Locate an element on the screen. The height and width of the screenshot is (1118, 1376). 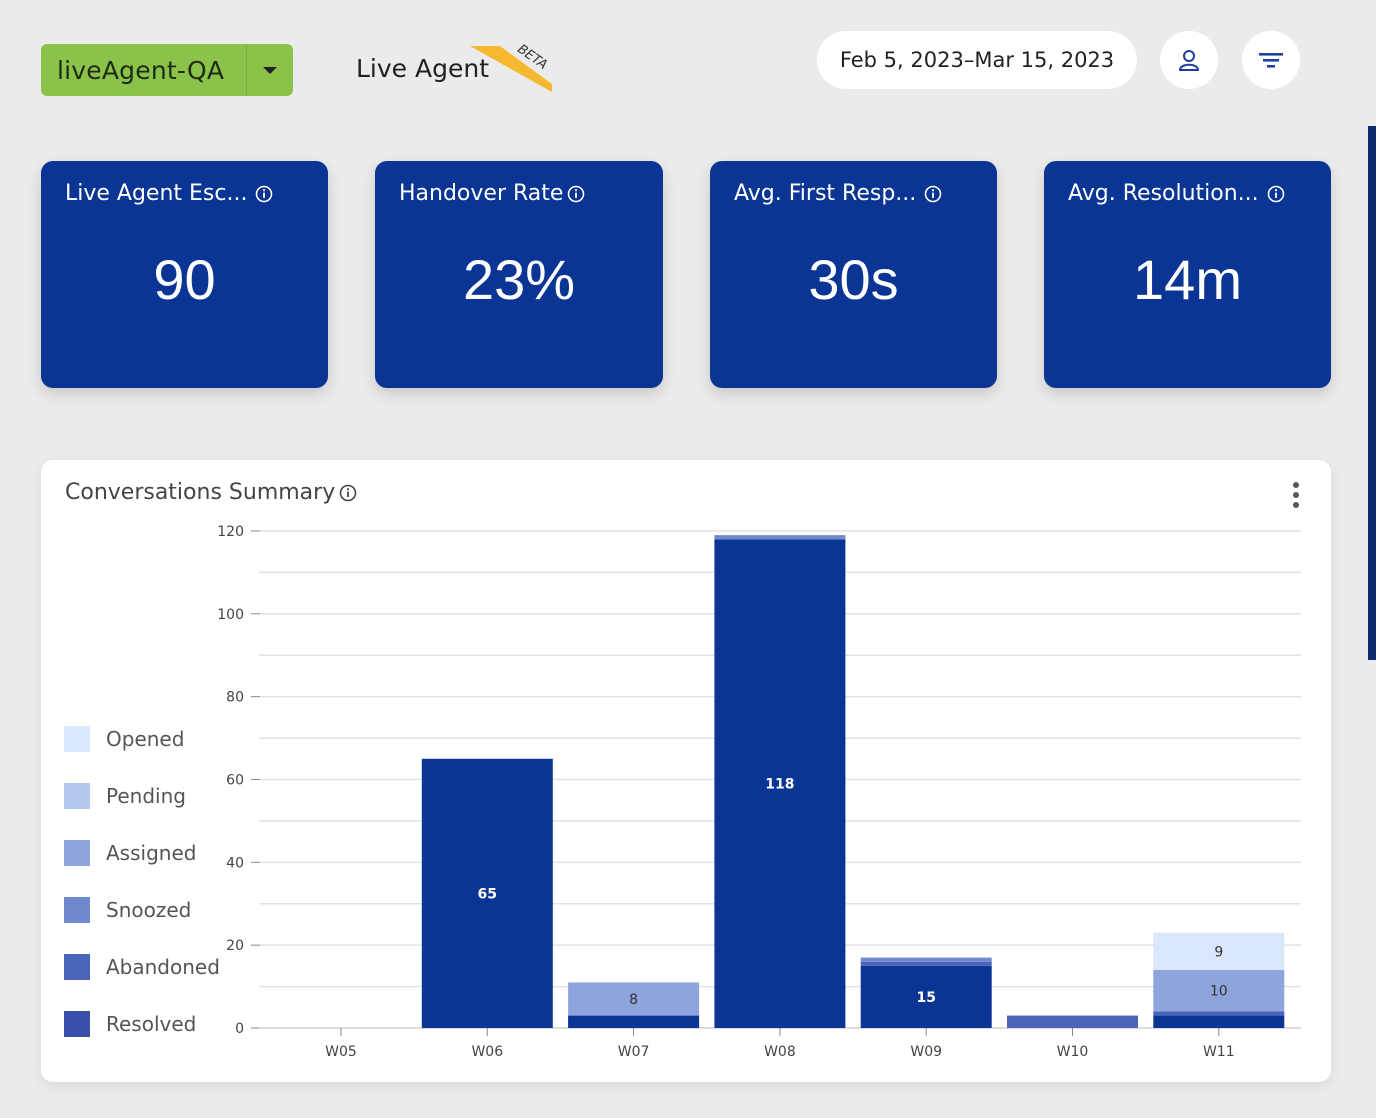
data-label: 118 is located at coordinates (779, 785).